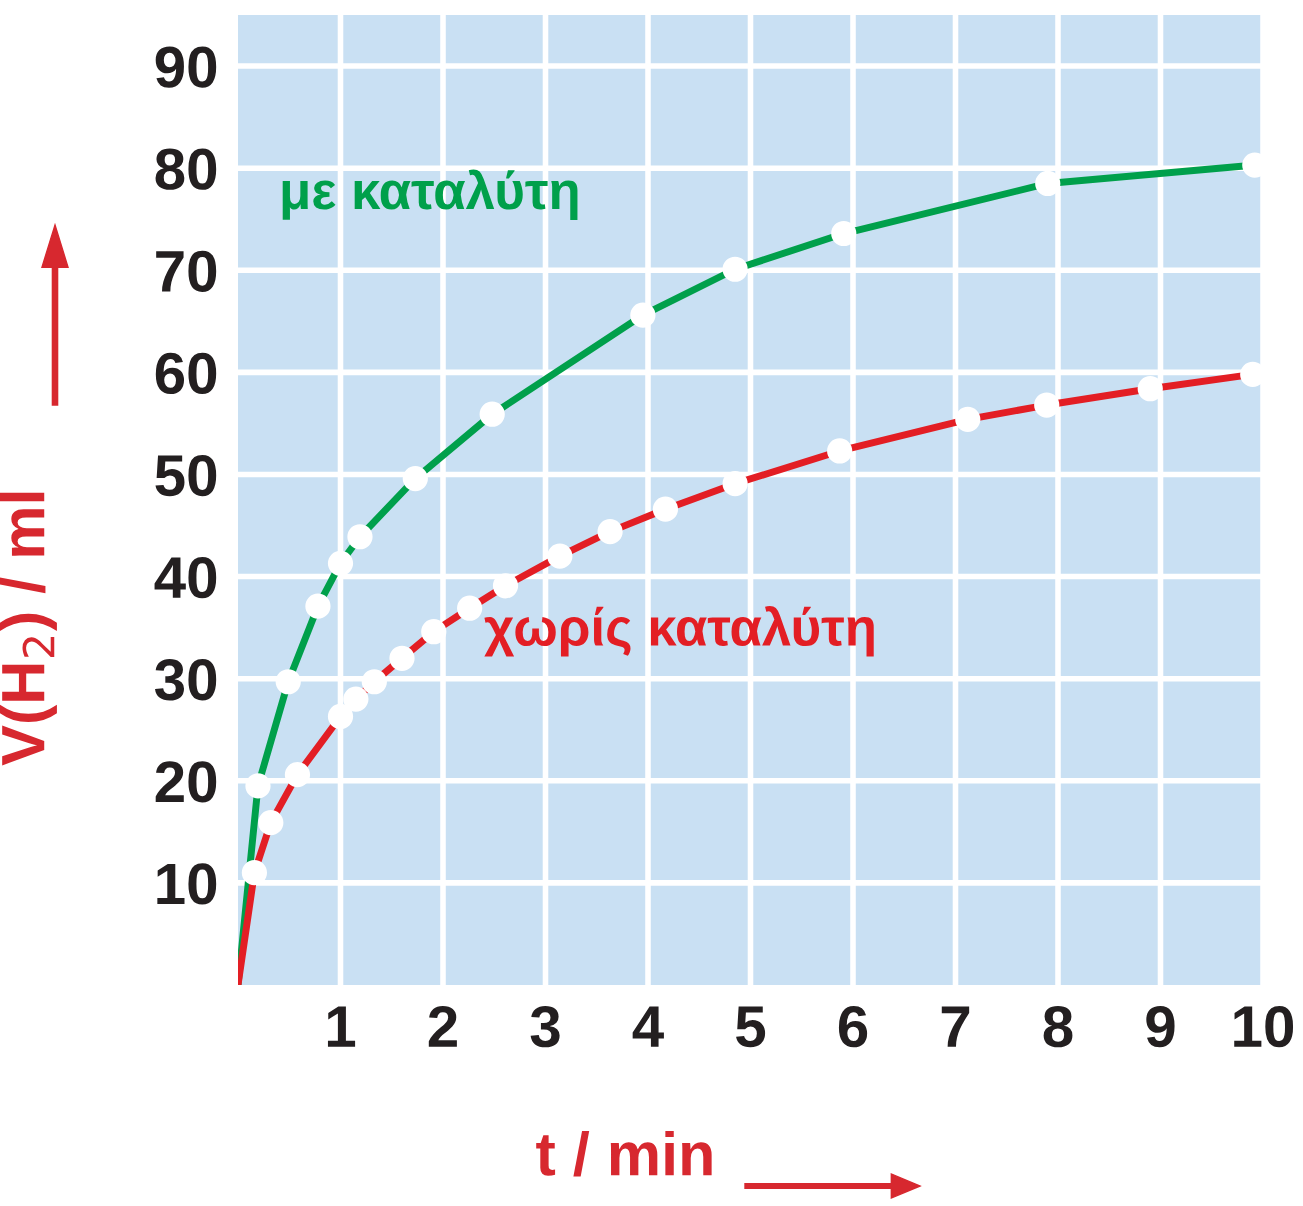  What do you see at coordinates (186, 475) in the screenshot?
I see `y-tick-label: 50` at bounding box center [186, 475].